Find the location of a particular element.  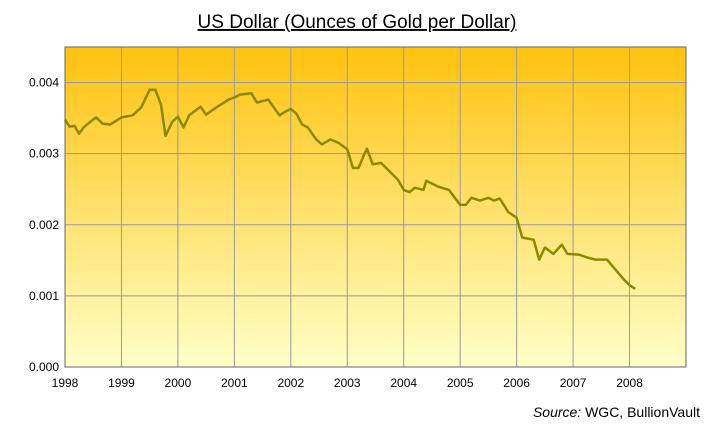

source-text: WGC, BullionVault is located at coordinates (642, 412).